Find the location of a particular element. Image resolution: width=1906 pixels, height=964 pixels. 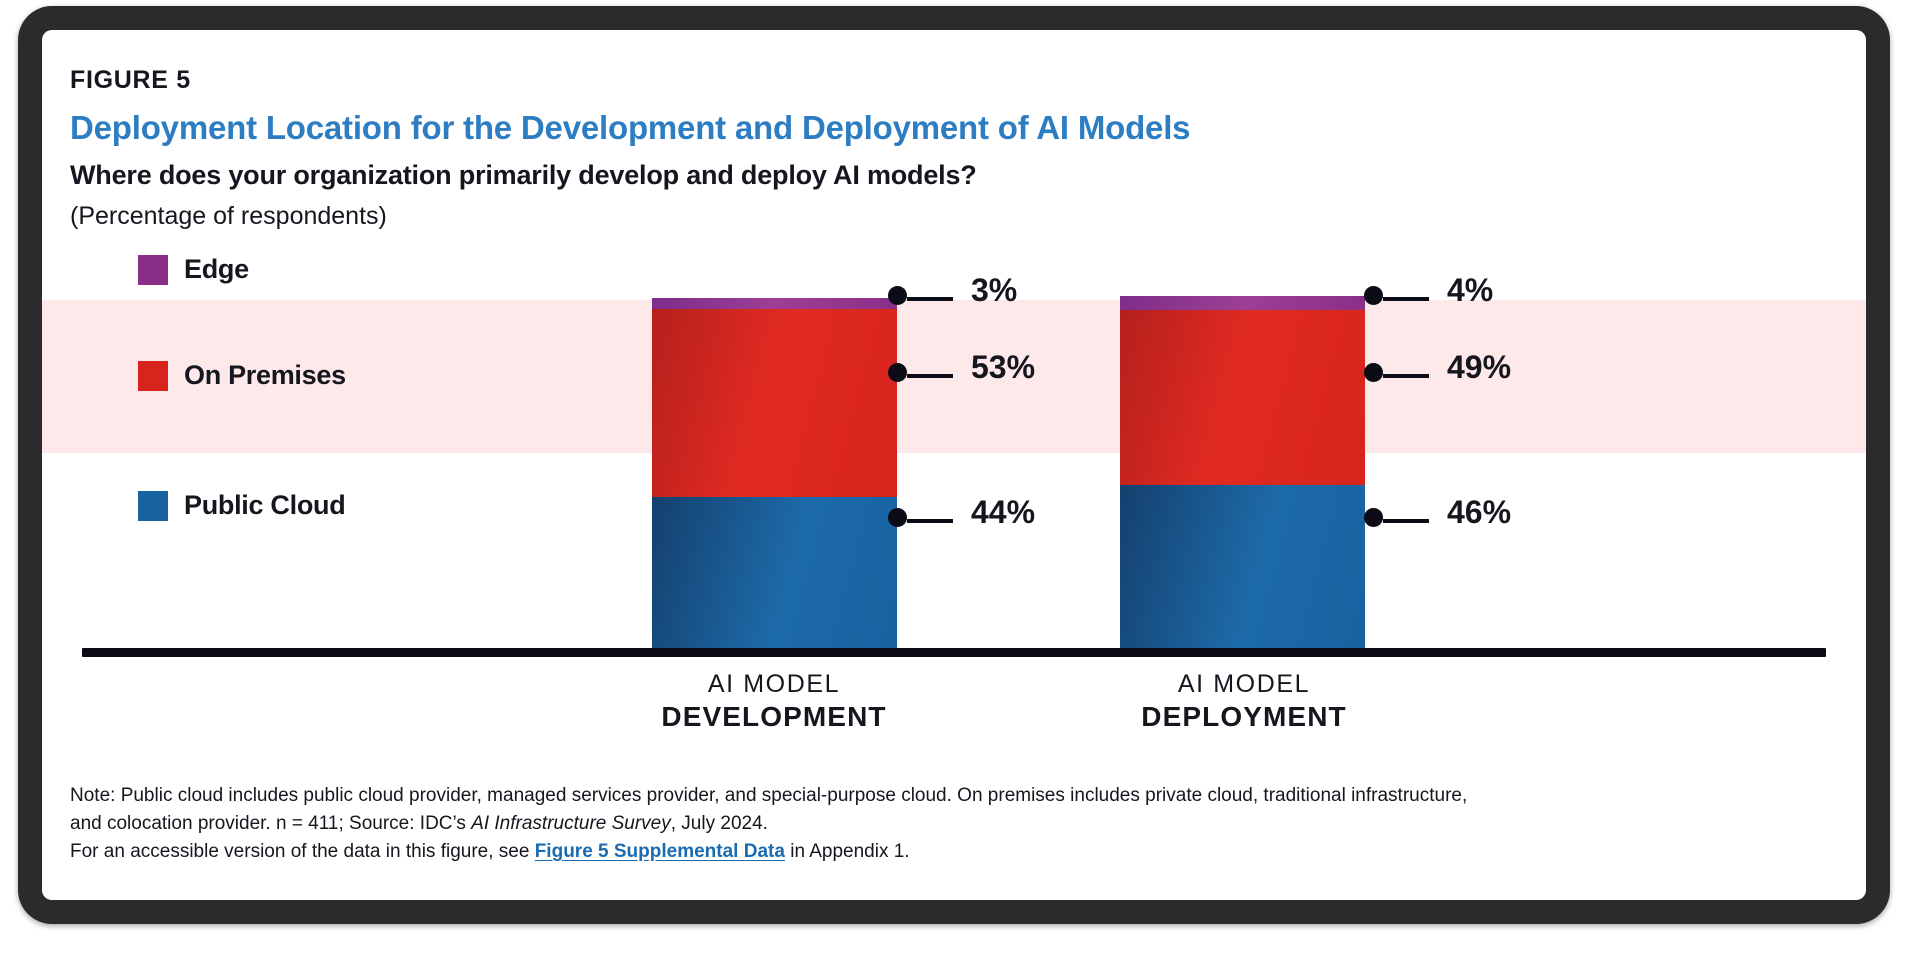

bar-segment-development-on-premises is located at coordinates (774, 403).